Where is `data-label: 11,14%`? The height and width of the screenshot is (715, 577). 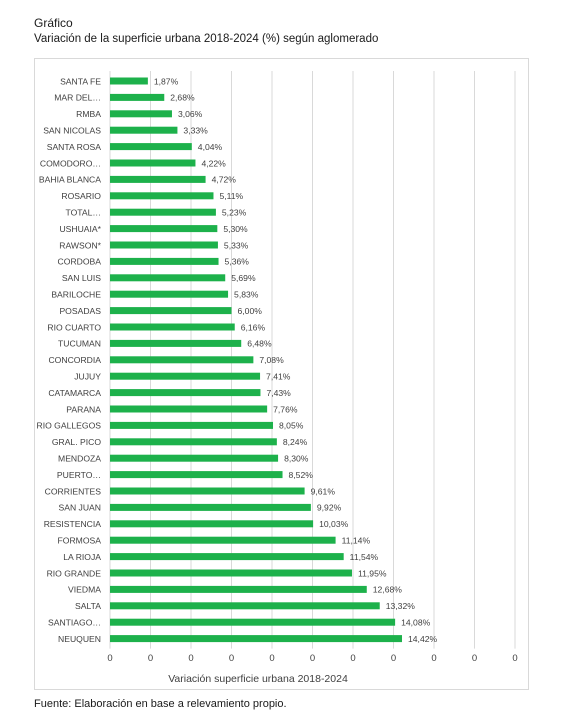 data-label: 11,14% is located at coordinates (356, 541).